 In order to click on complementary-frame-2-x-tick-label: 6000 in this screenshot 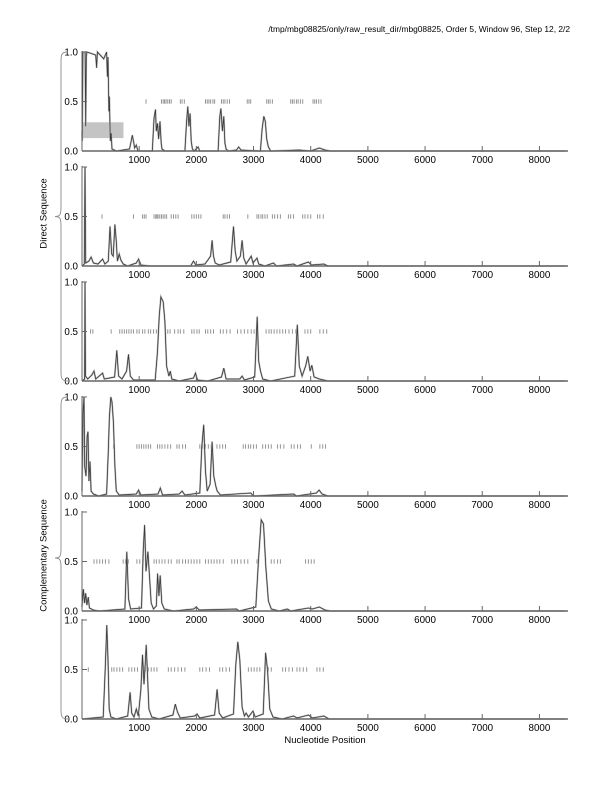, I will do `click(425, 620)`.